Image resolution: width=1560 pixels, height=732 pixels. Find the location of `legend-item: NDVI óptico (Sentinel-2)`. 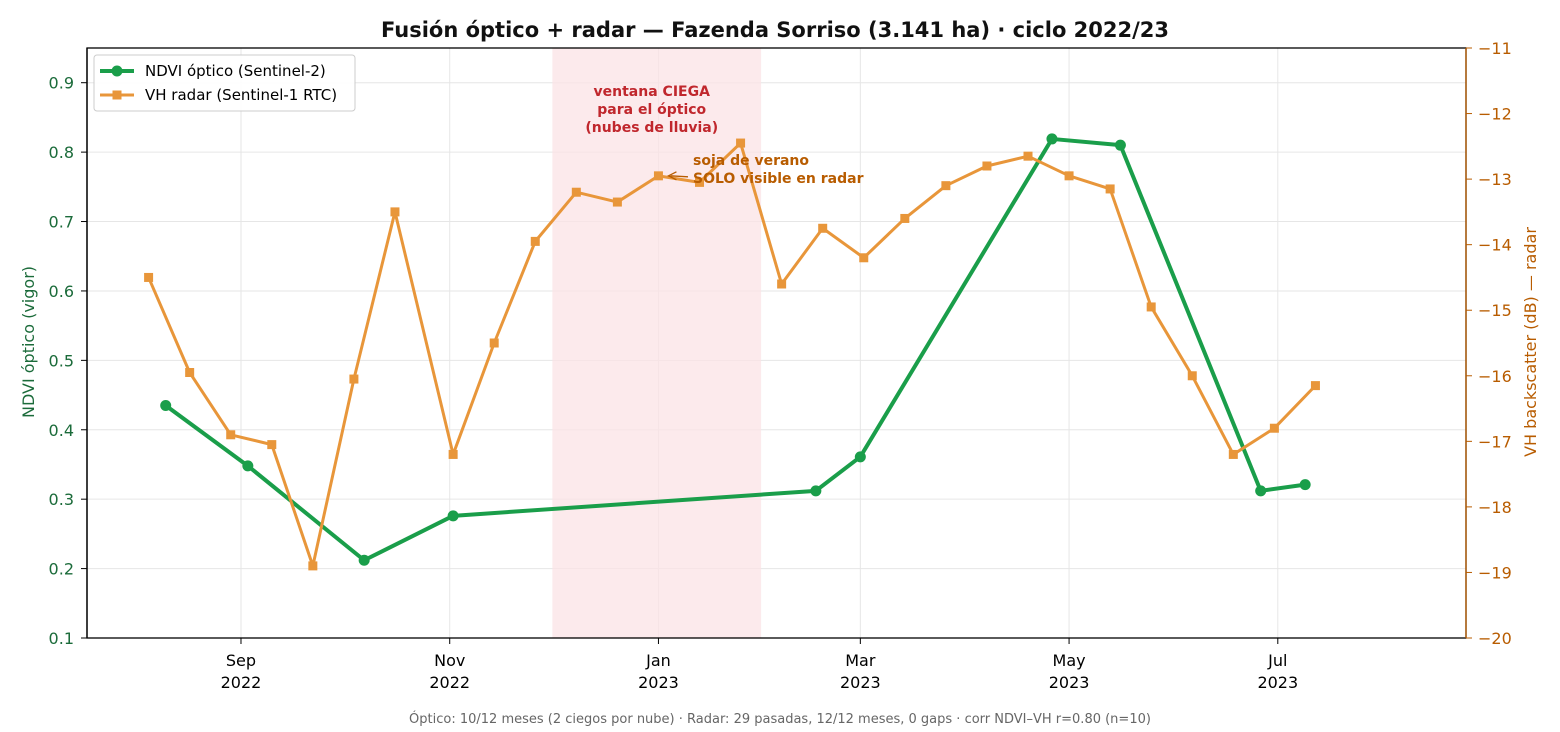

legend-item: NDVI óptico (Sentinel-2) is located at coordinates (213, 71).